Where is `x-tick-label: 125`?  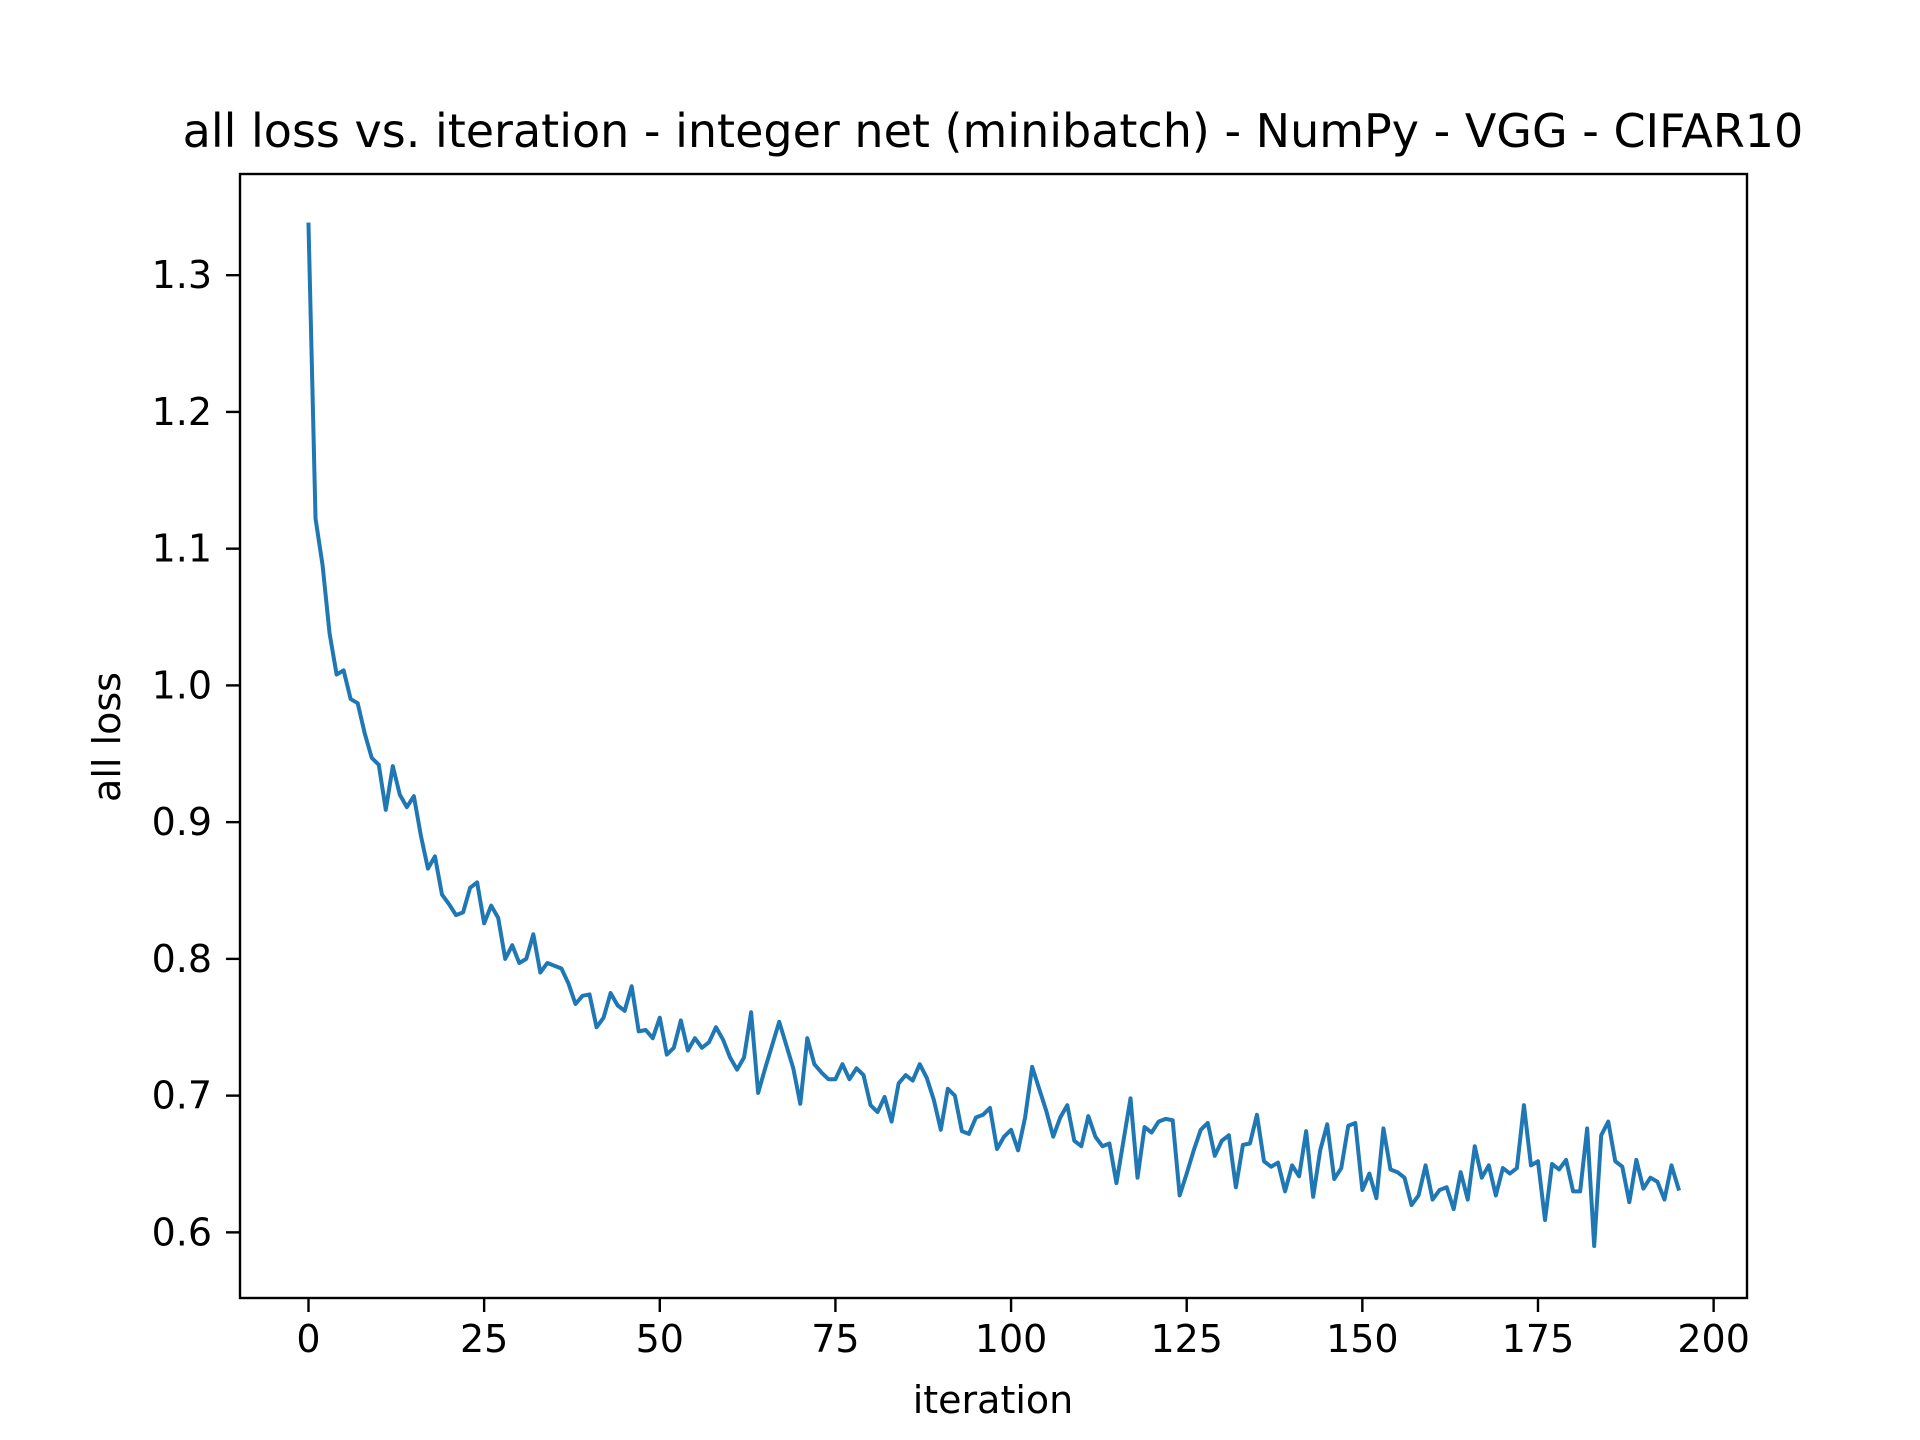
x-tick-label: 125 is located at coordinates (1186, 1339).